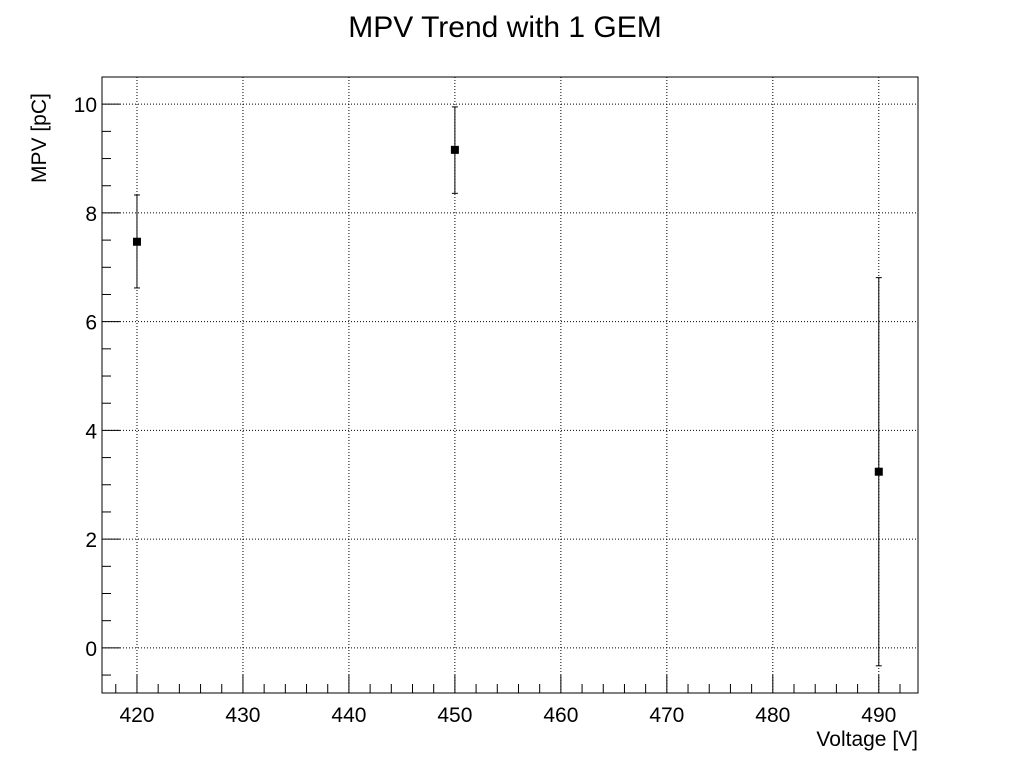 The width and height of the screenshot is (1020, 772). Describe the element at coordinates (504, 27) in the screenshot. I see `chart-title: MPV Trend with 1 GEM` at that location.